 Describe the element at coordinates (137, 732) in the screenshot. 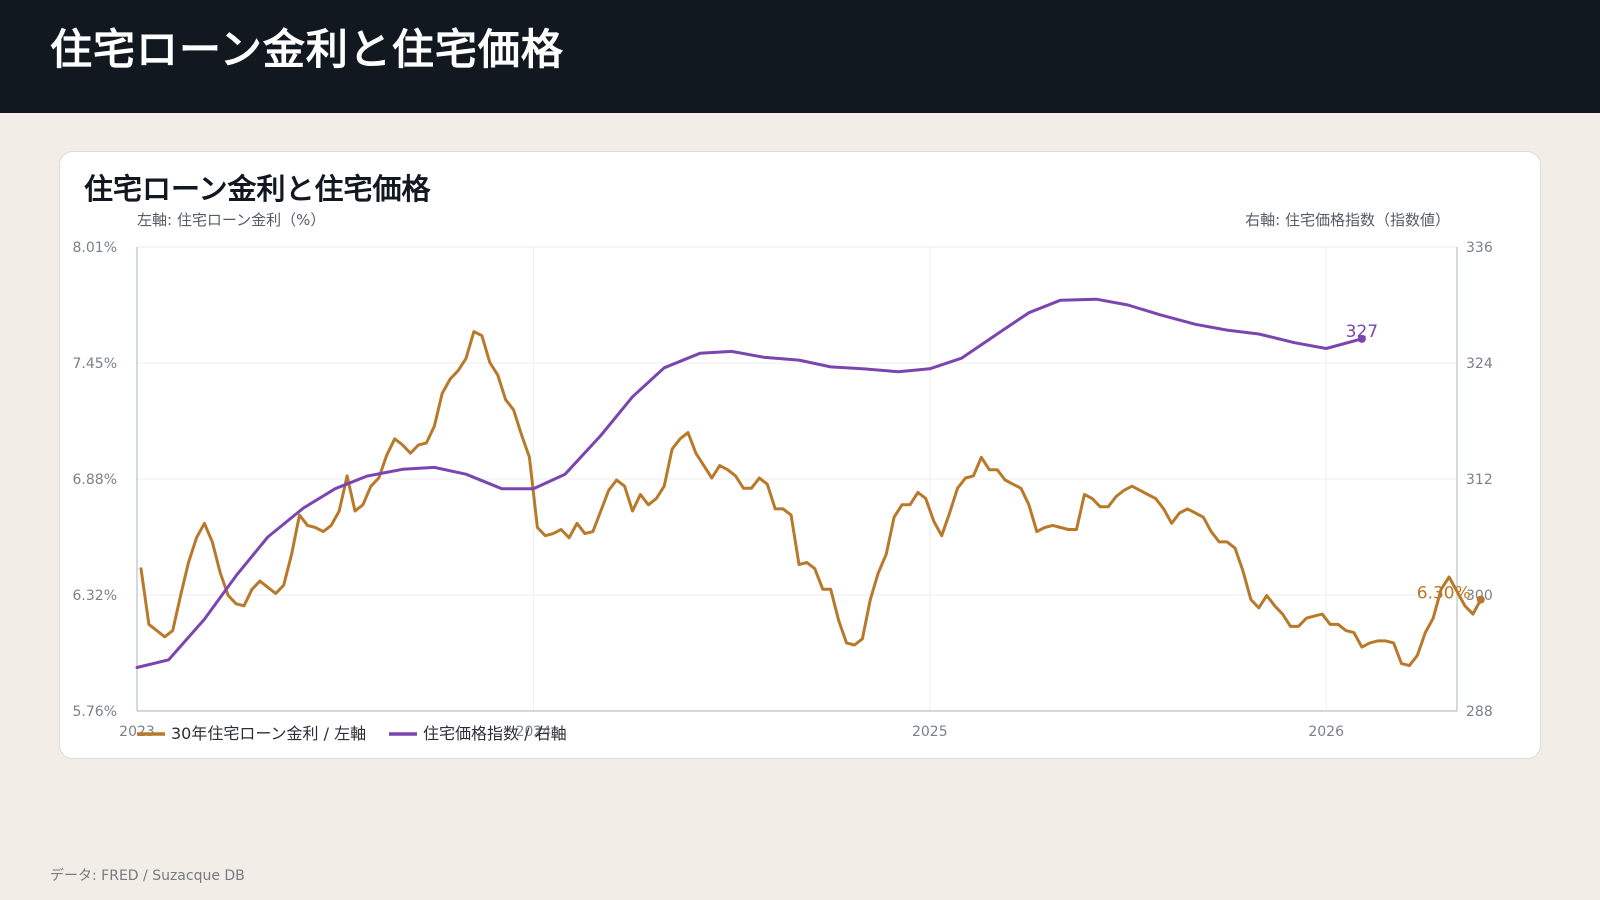

I see `x-tick-label: 2023` at that location.